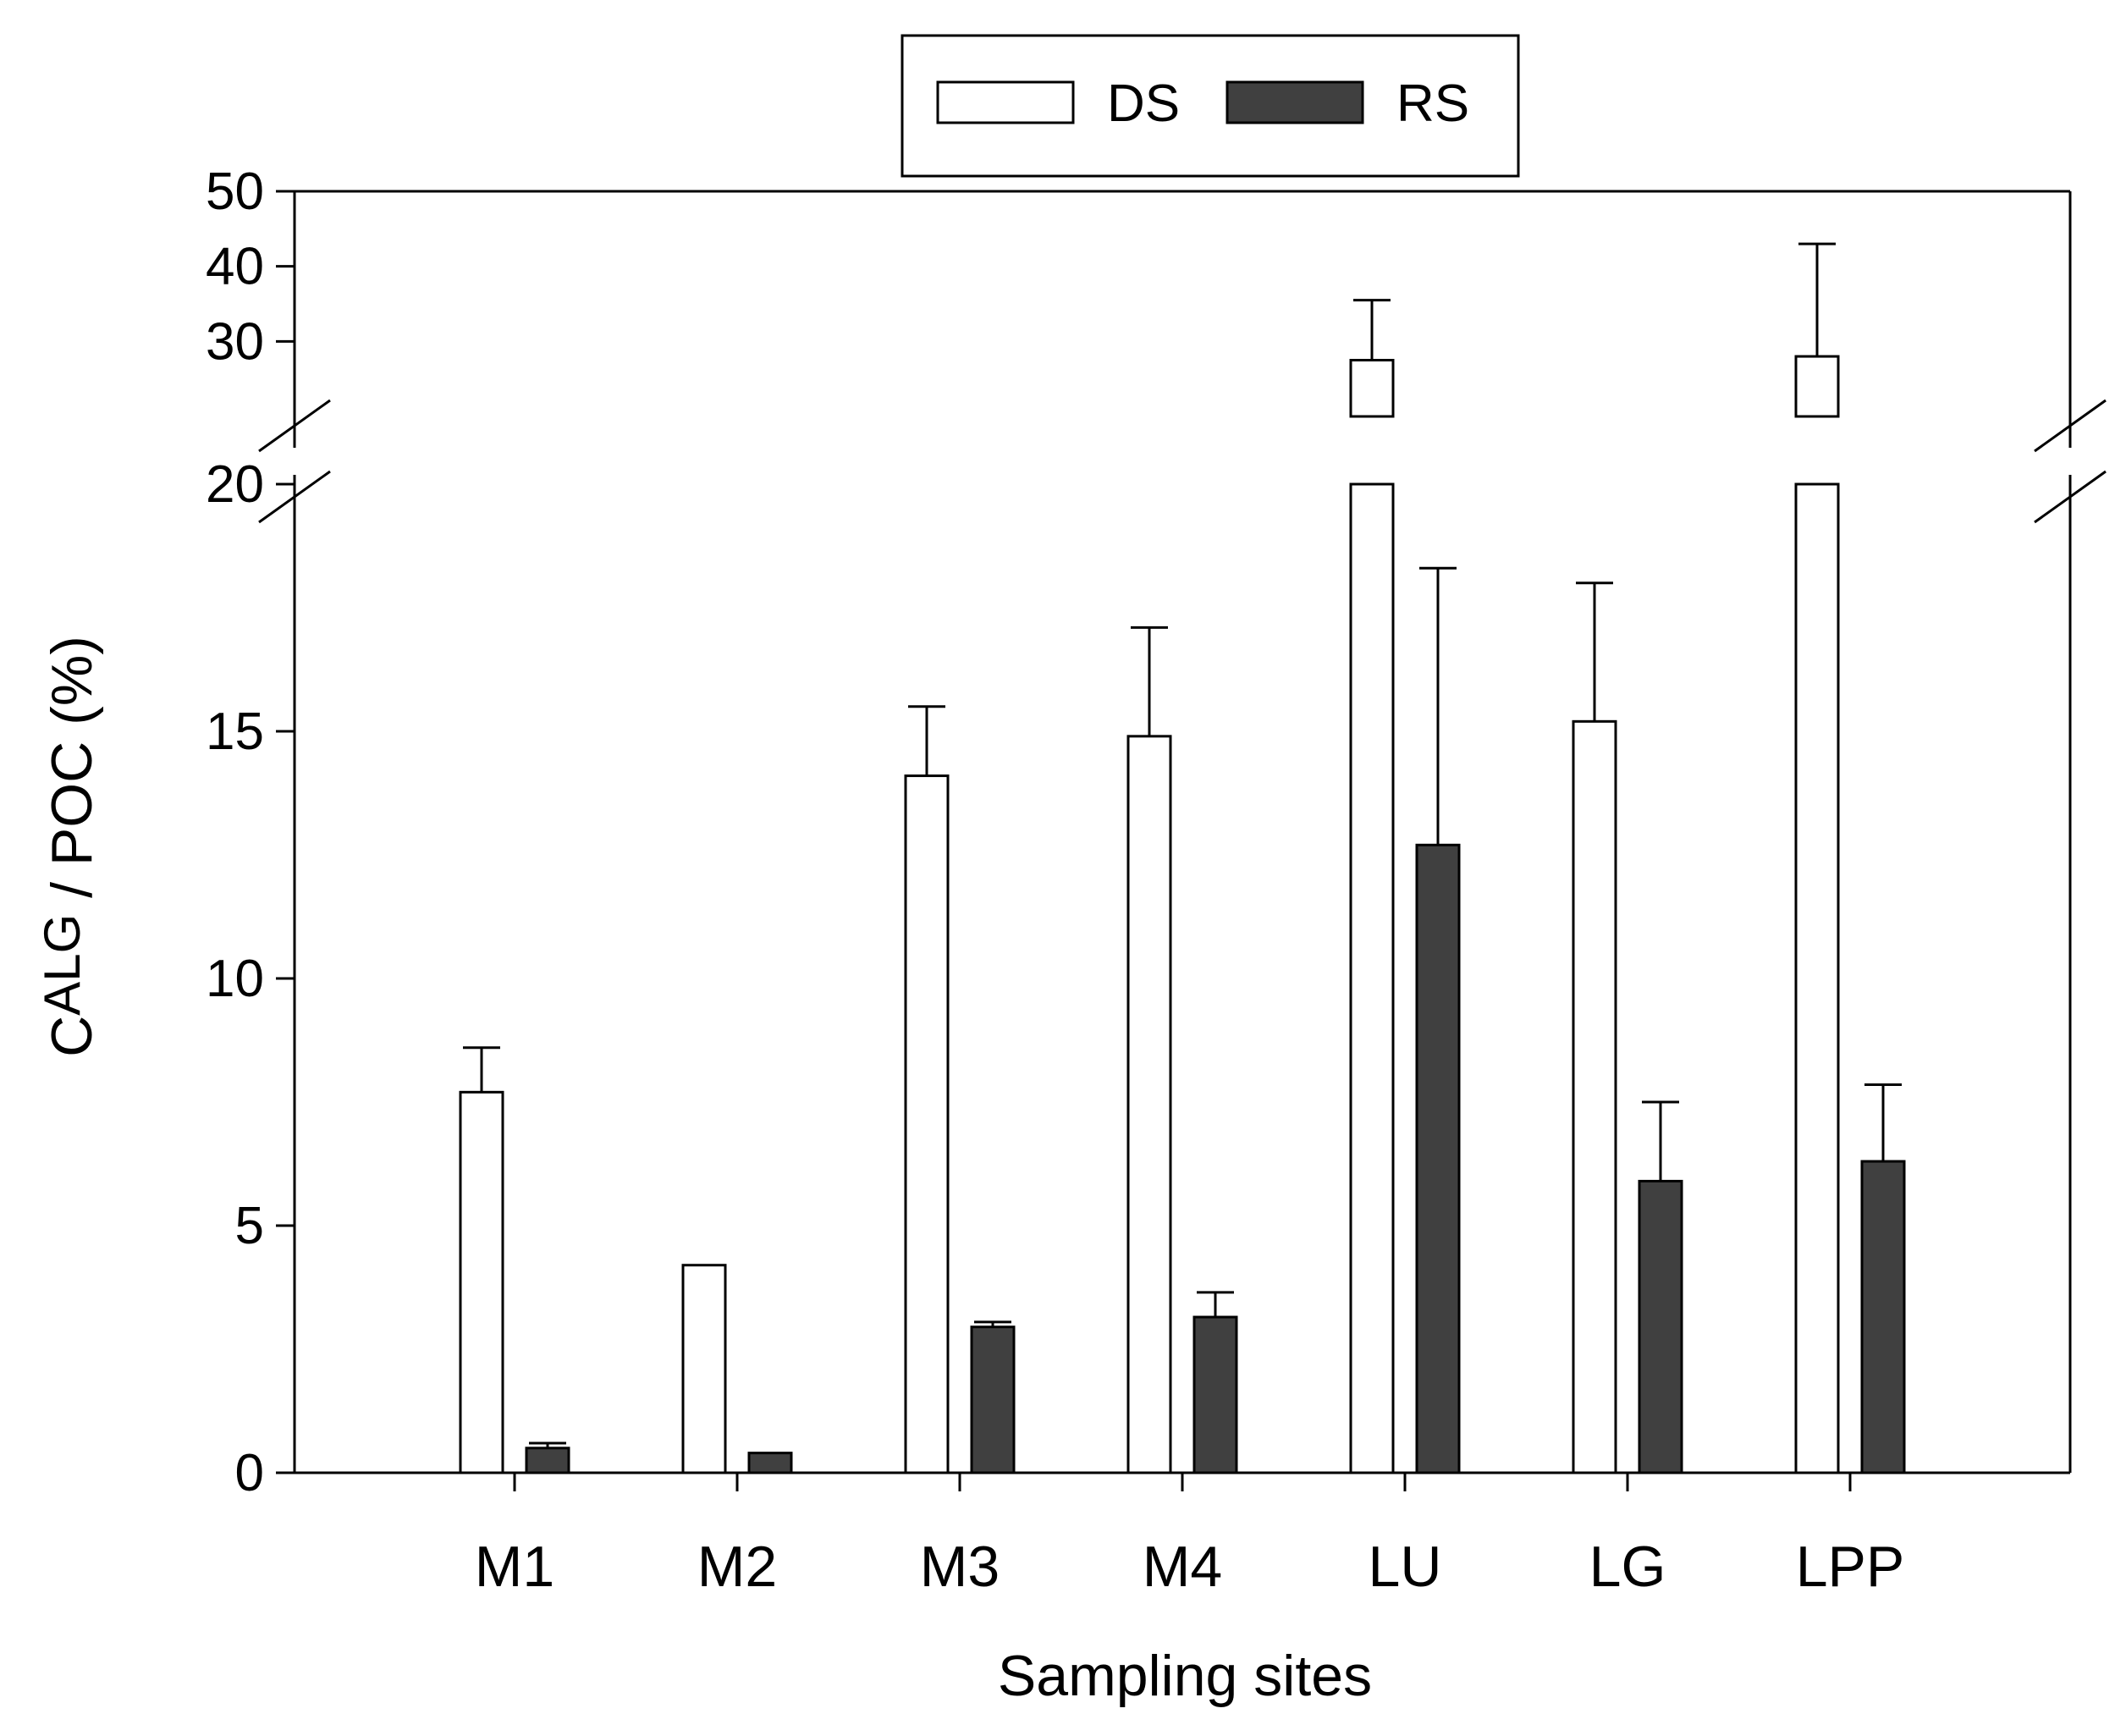 The height and width of the screenshot is (1736, 2126). What do you see at coordinates (250, 1473) in the screenshot?
I see `y-tick-label: 0` at bounding box center [250, 1473].